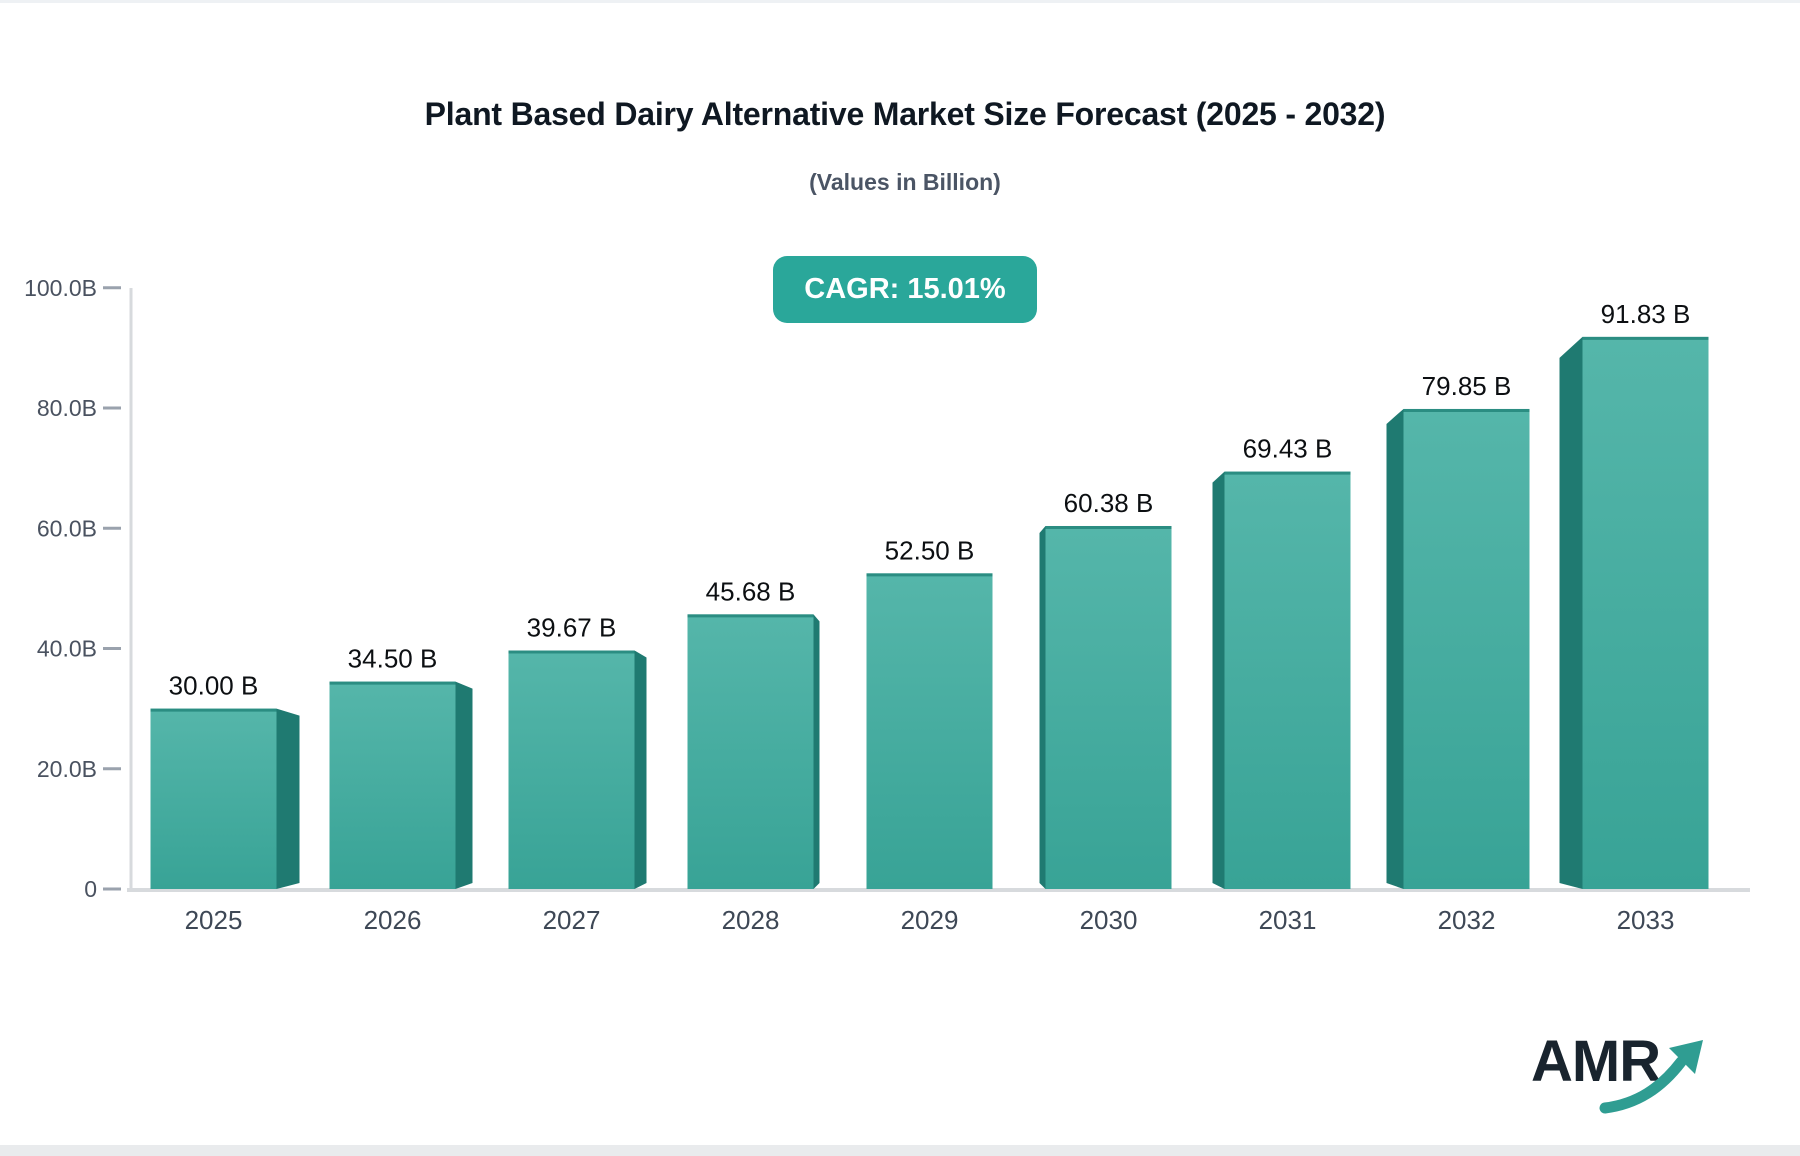 The width and height of the screenshot is (1800, 1156). I want to click on bar-value-label: 45.68 B, so click(751, 591).